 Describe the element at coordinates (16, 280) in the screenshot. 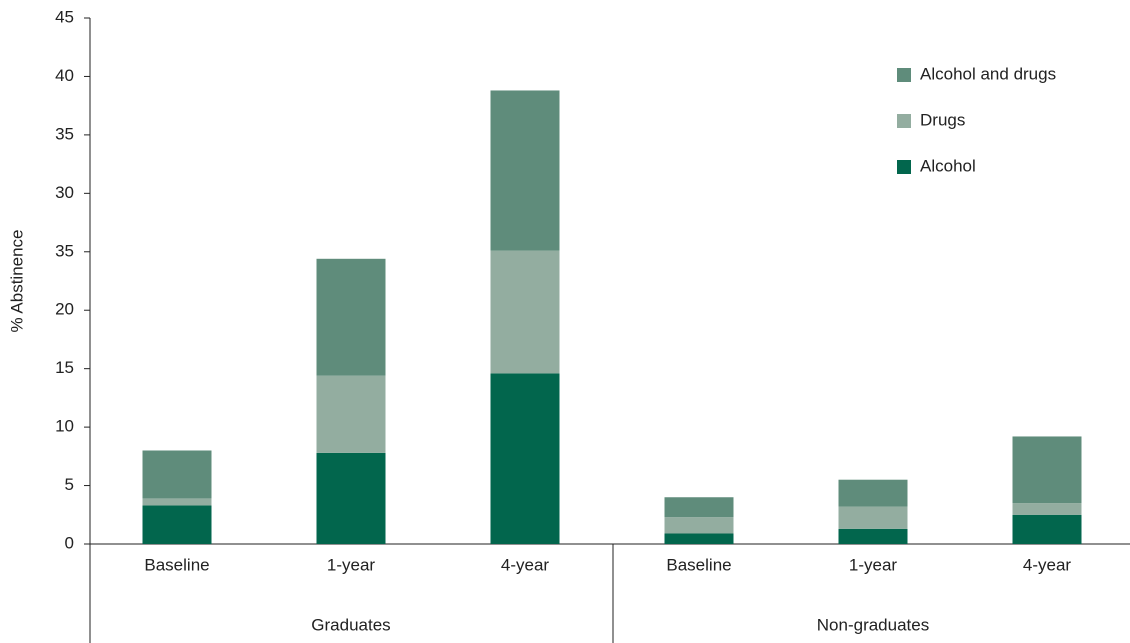

I see `y-axis-label: % Abstinence` at that location.